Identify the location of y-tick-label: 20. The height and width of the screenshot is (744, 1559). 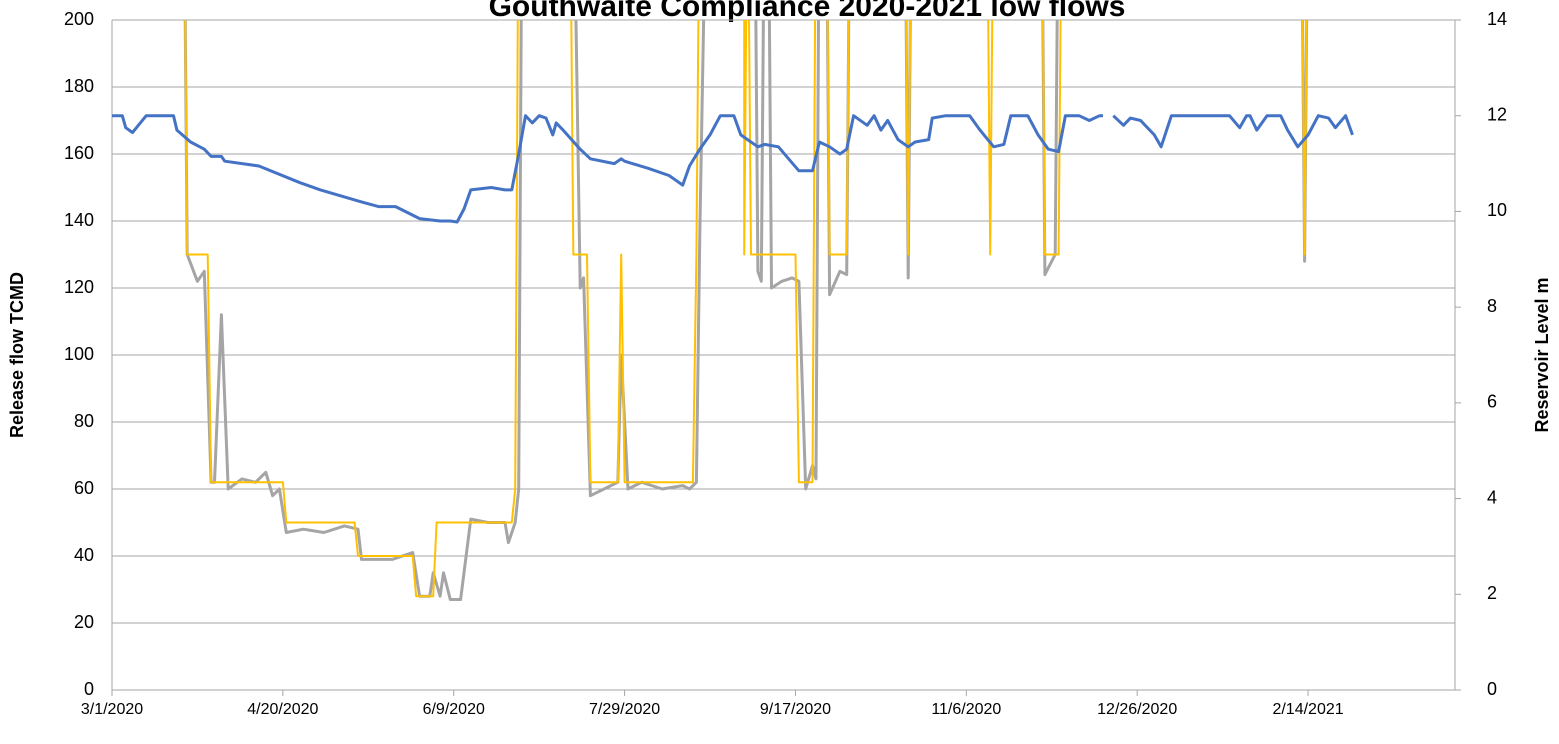
(84, 622).